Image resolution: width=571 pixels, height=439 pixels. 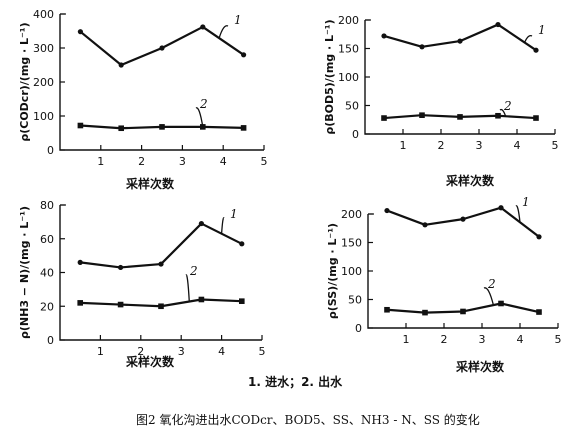 I want to click on y-tick-label: 80, so click(x=47, y=205).